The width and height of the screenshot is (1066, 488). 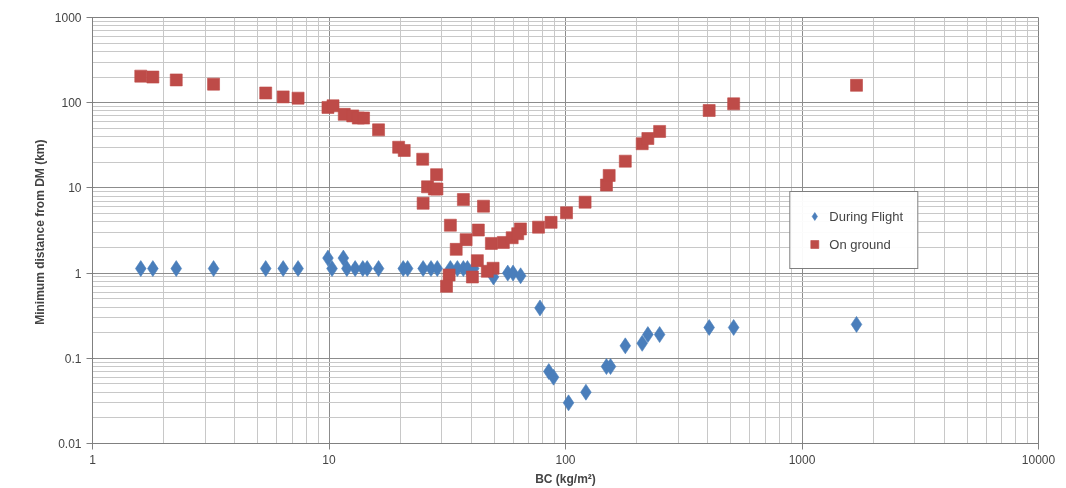 What do you see at coordinates (565, 459) in the screenshot?
I see `x-tick-label: 100` at bounding box center [565, 459].